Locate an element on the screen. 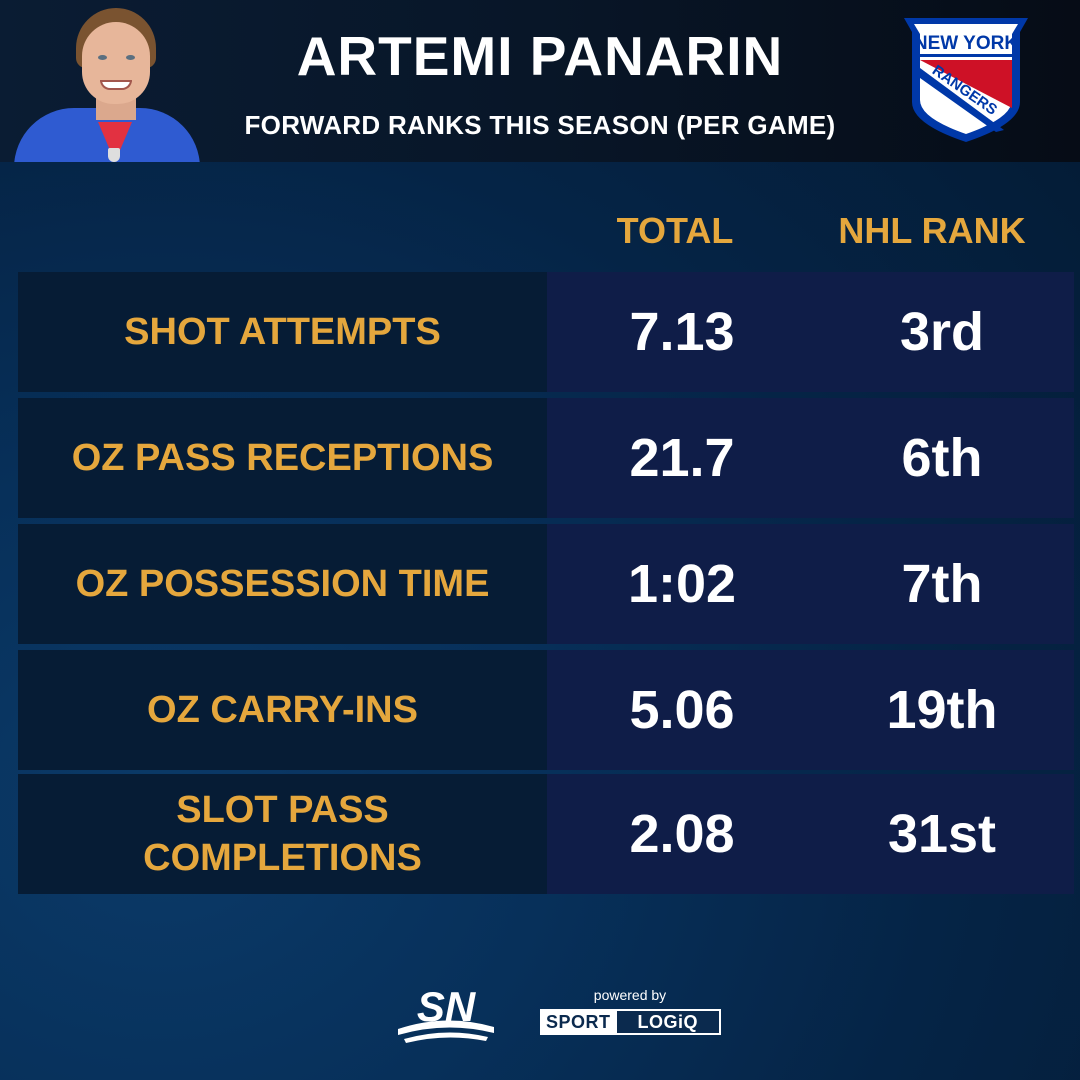 The height and width of the screenshot is (1080, 1080). stat-rank: 7th is located at coordinates (942, 584).